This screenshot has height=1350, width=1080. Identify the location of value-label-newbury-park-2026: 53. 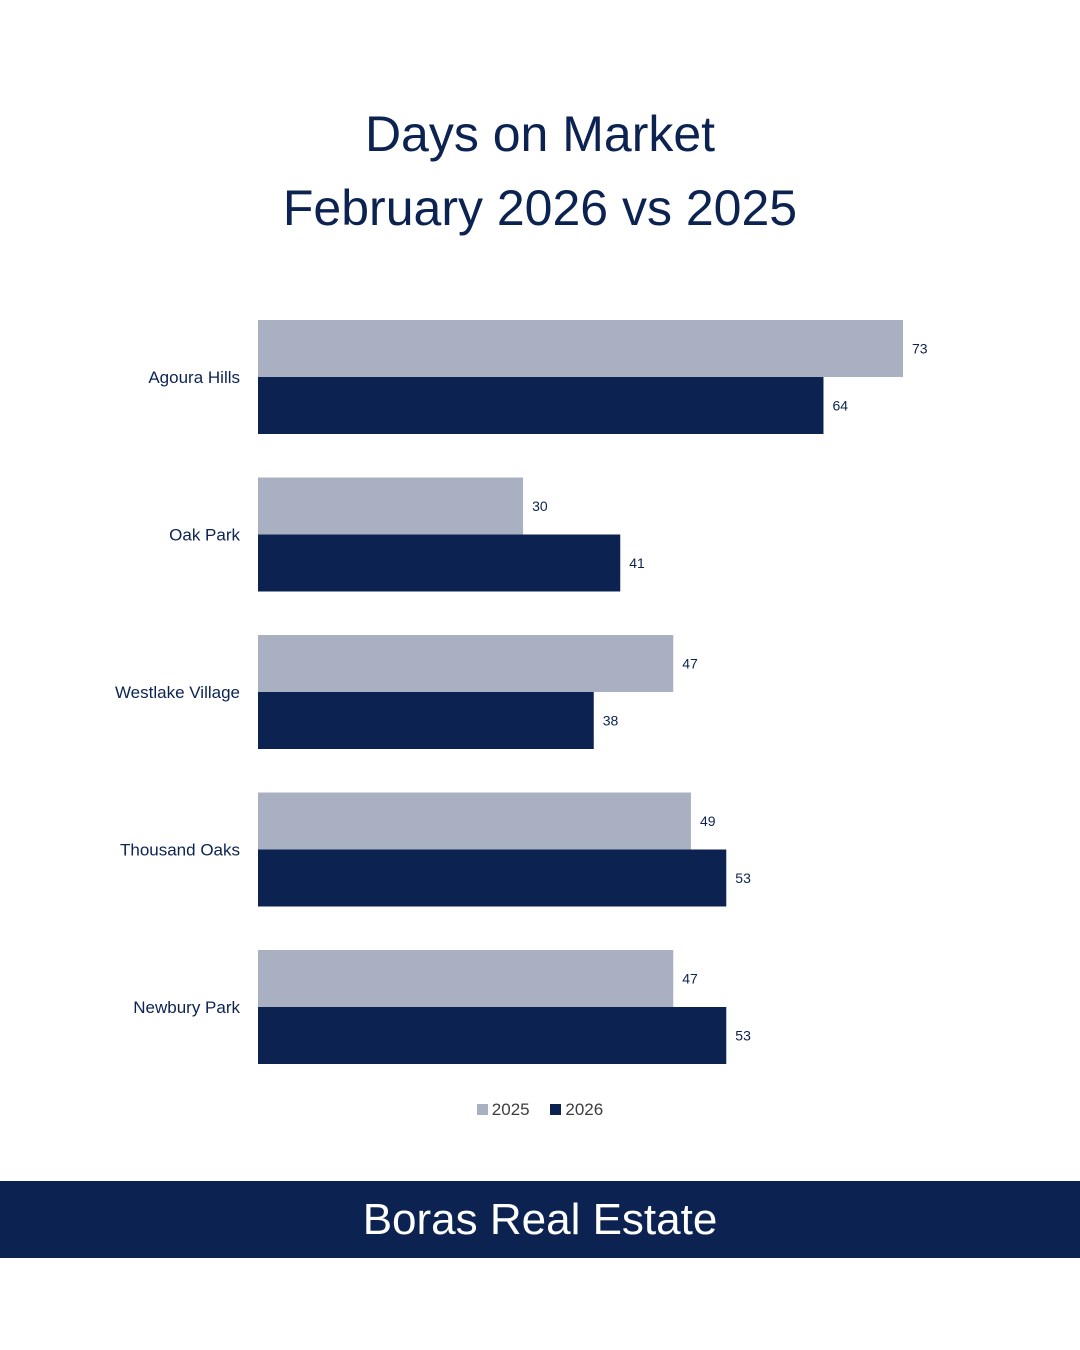
(743, 1036).